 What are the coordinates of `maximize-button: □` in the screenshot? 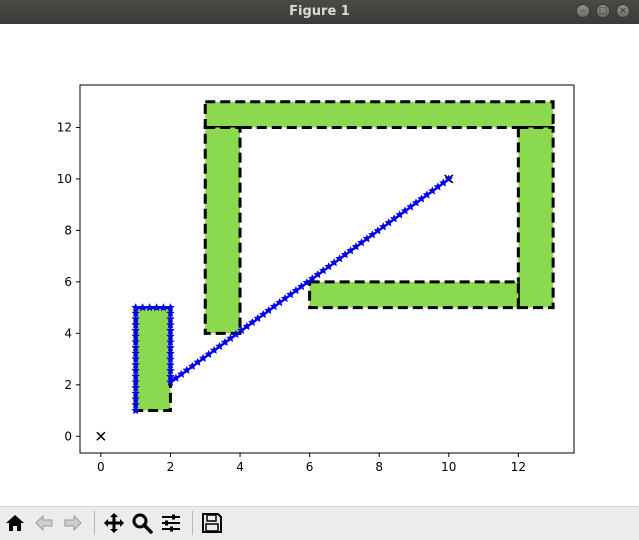 It's located at (603, 11).